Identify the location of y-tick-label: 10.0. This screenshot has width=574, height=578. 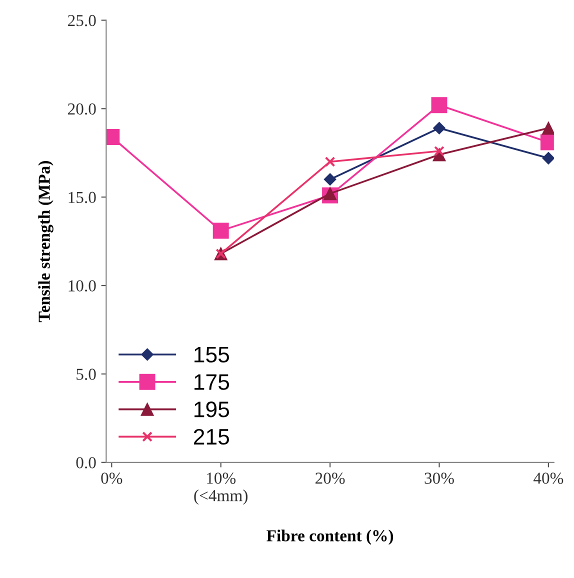
(82, 286).